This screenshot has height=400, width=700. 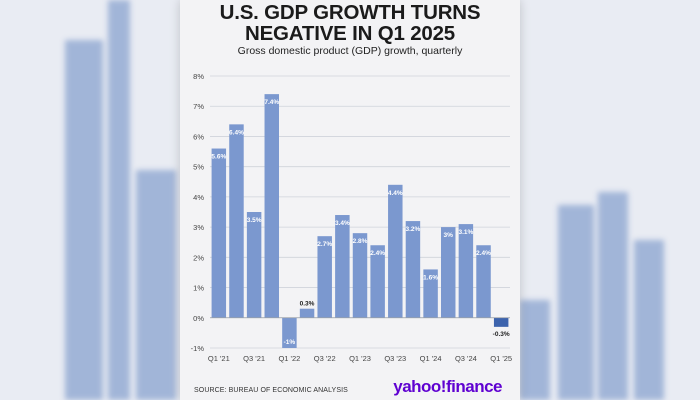 I want to click on y-tick-label: 6%, so click(x=198, y=136).